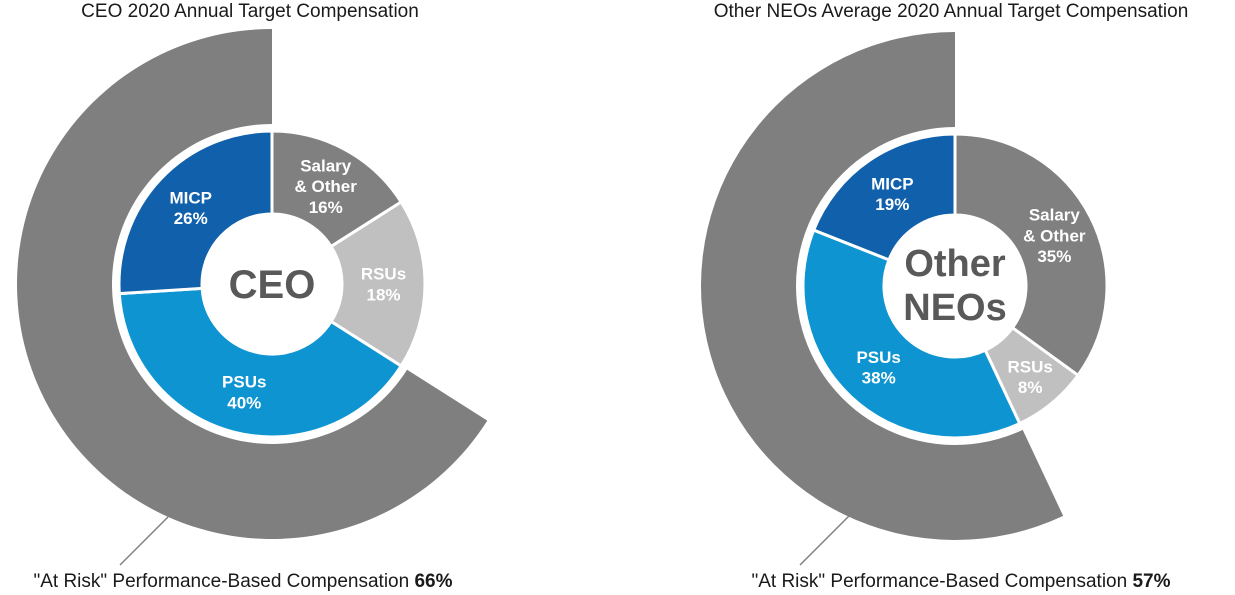 Image resolution: width=1235 pixels, height=595 pixels. I want to click on ceo-center-label: CEO, so click(272, 285).